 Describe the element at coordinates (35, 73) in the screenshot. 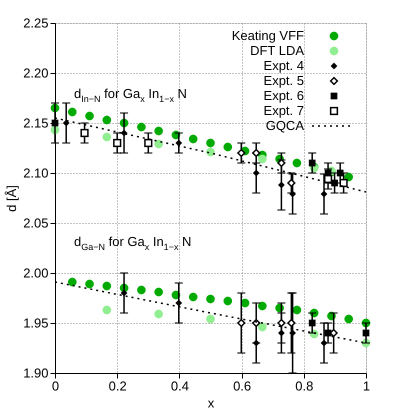

I see `y-tick-label: 2.20` at that location.